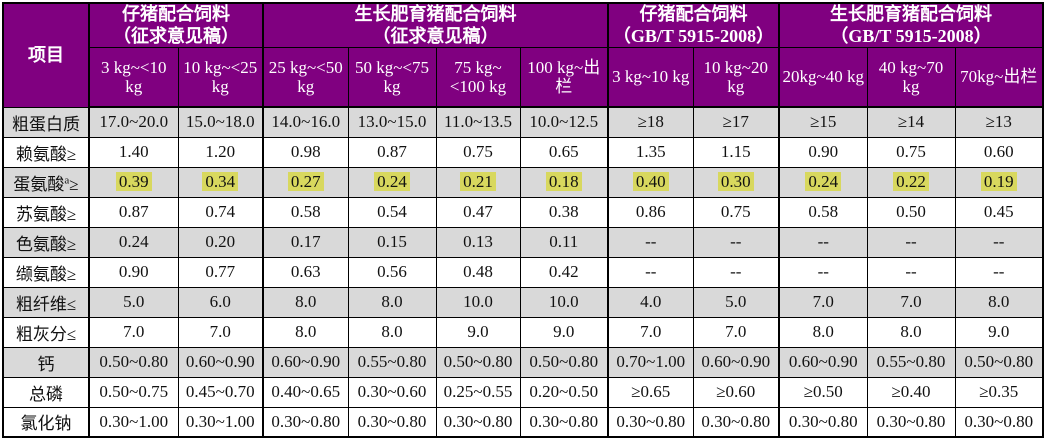  I want to click on value-cell: ≥0.65, so click(650, 392).